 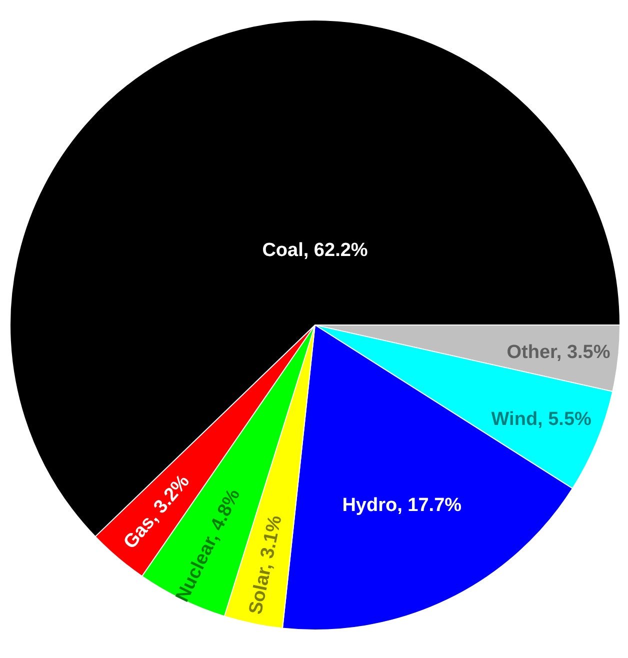 What do you see at coordinates (265, 565) in the screenshot?
I see `slice-label: Solar, 3.1%` at bounding box center [265, 565].